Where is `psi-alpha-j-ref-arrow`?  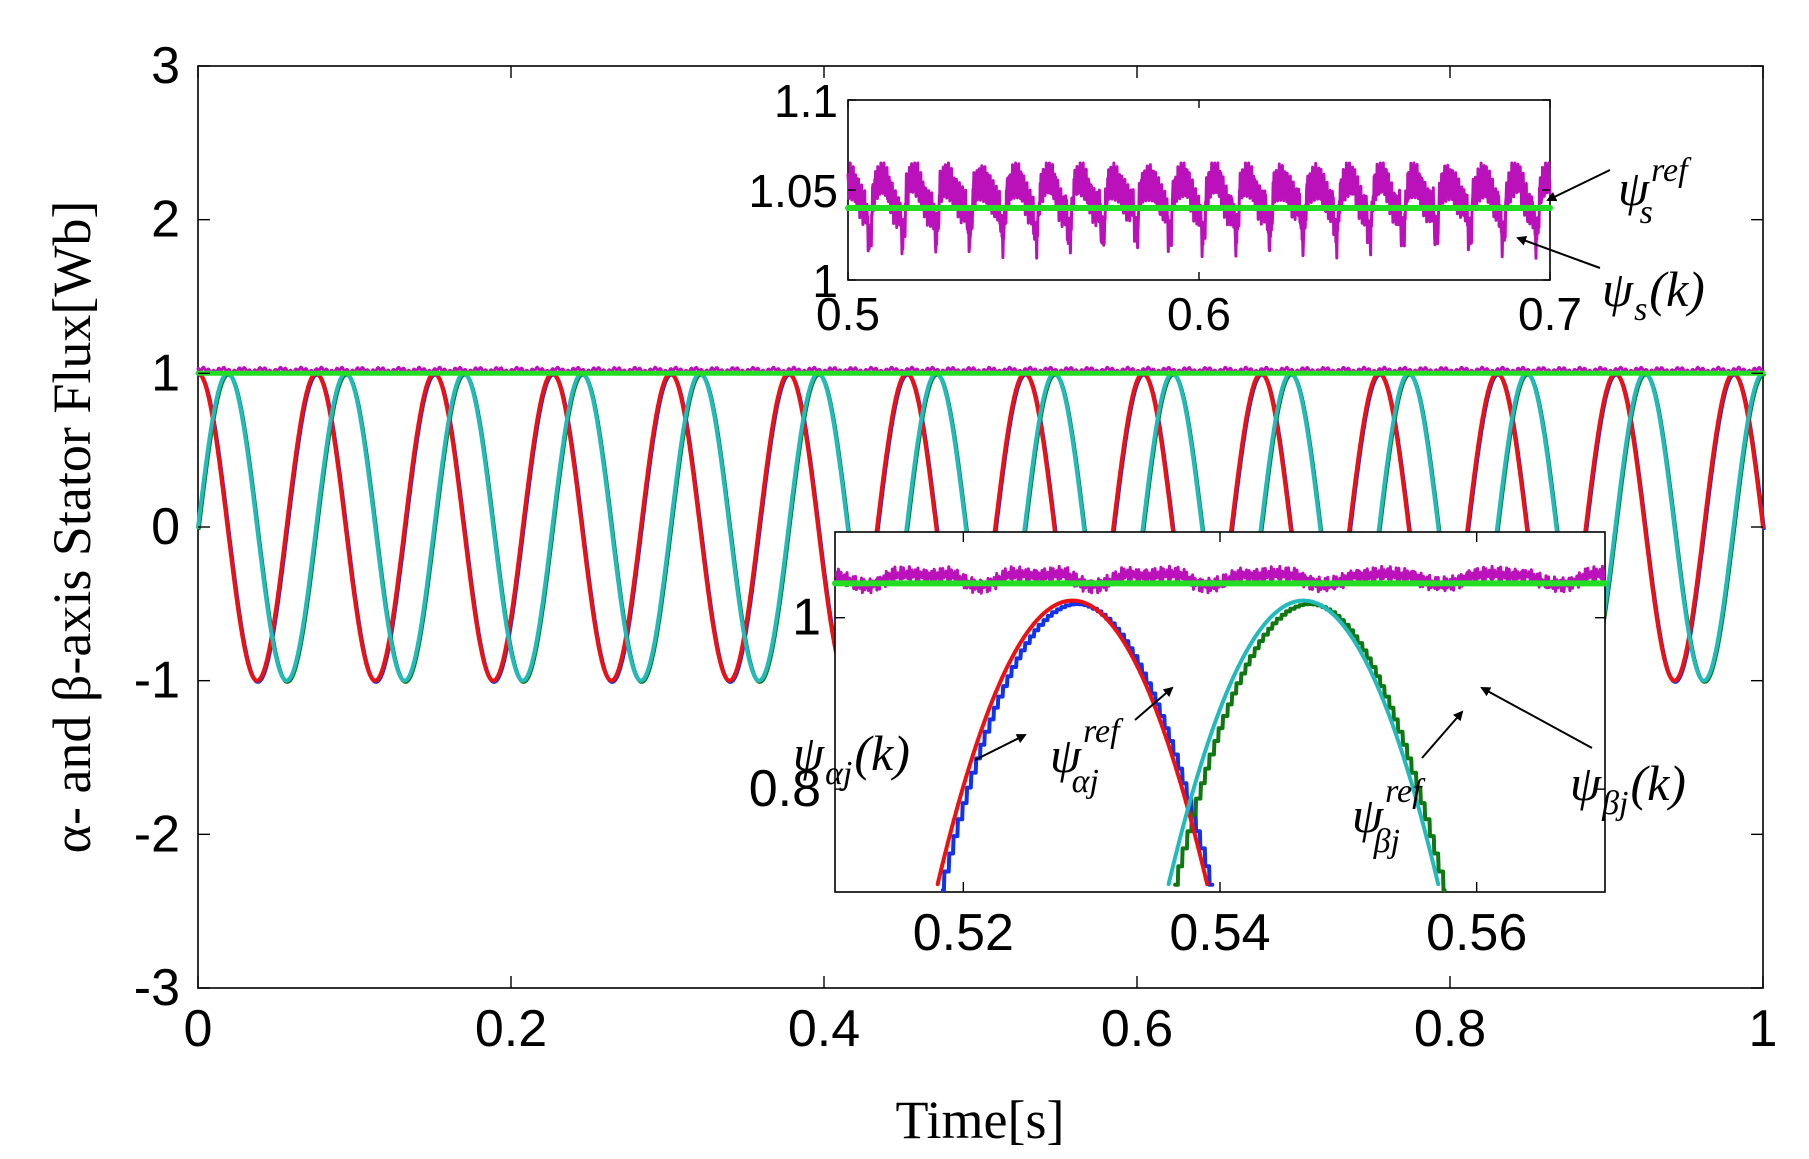 psi-alpha-j-ref-arrow is located at coordinates (1154, 703).